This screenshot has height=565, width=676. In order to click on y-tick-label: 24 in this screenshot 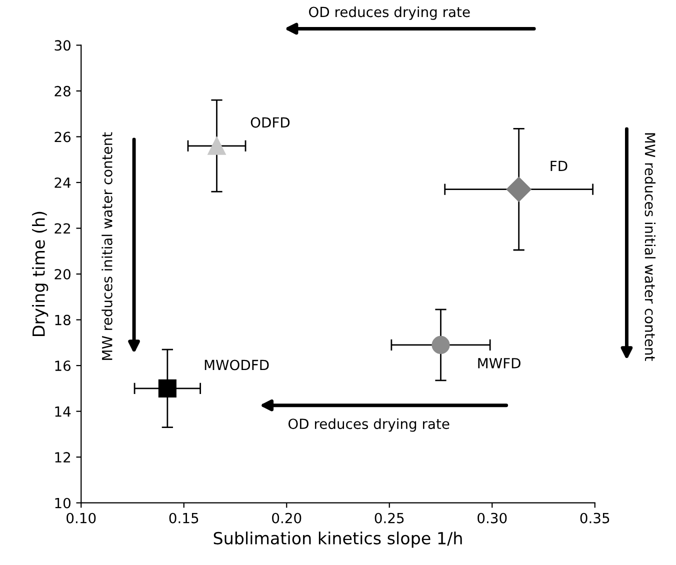, I will do `click(62, 182)`.